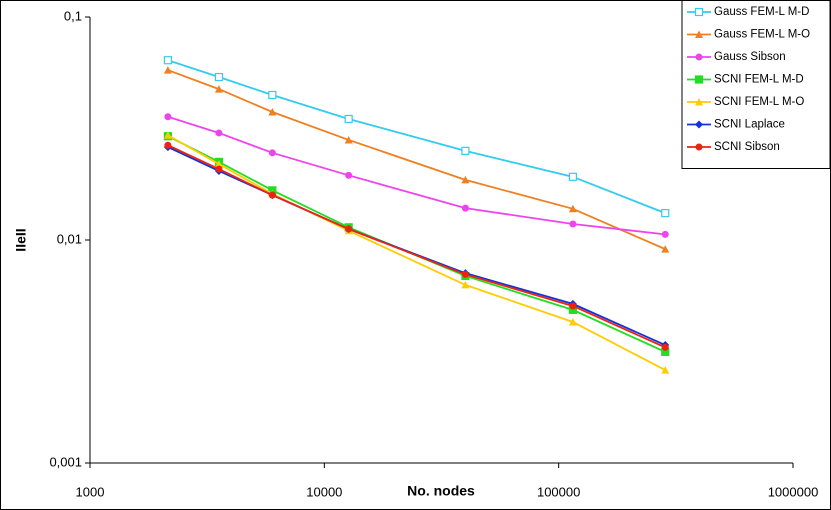  Describe the element at coordinates (750, 57) in the screenshot. I see `legend-label: Gauss Sibson` at that location.